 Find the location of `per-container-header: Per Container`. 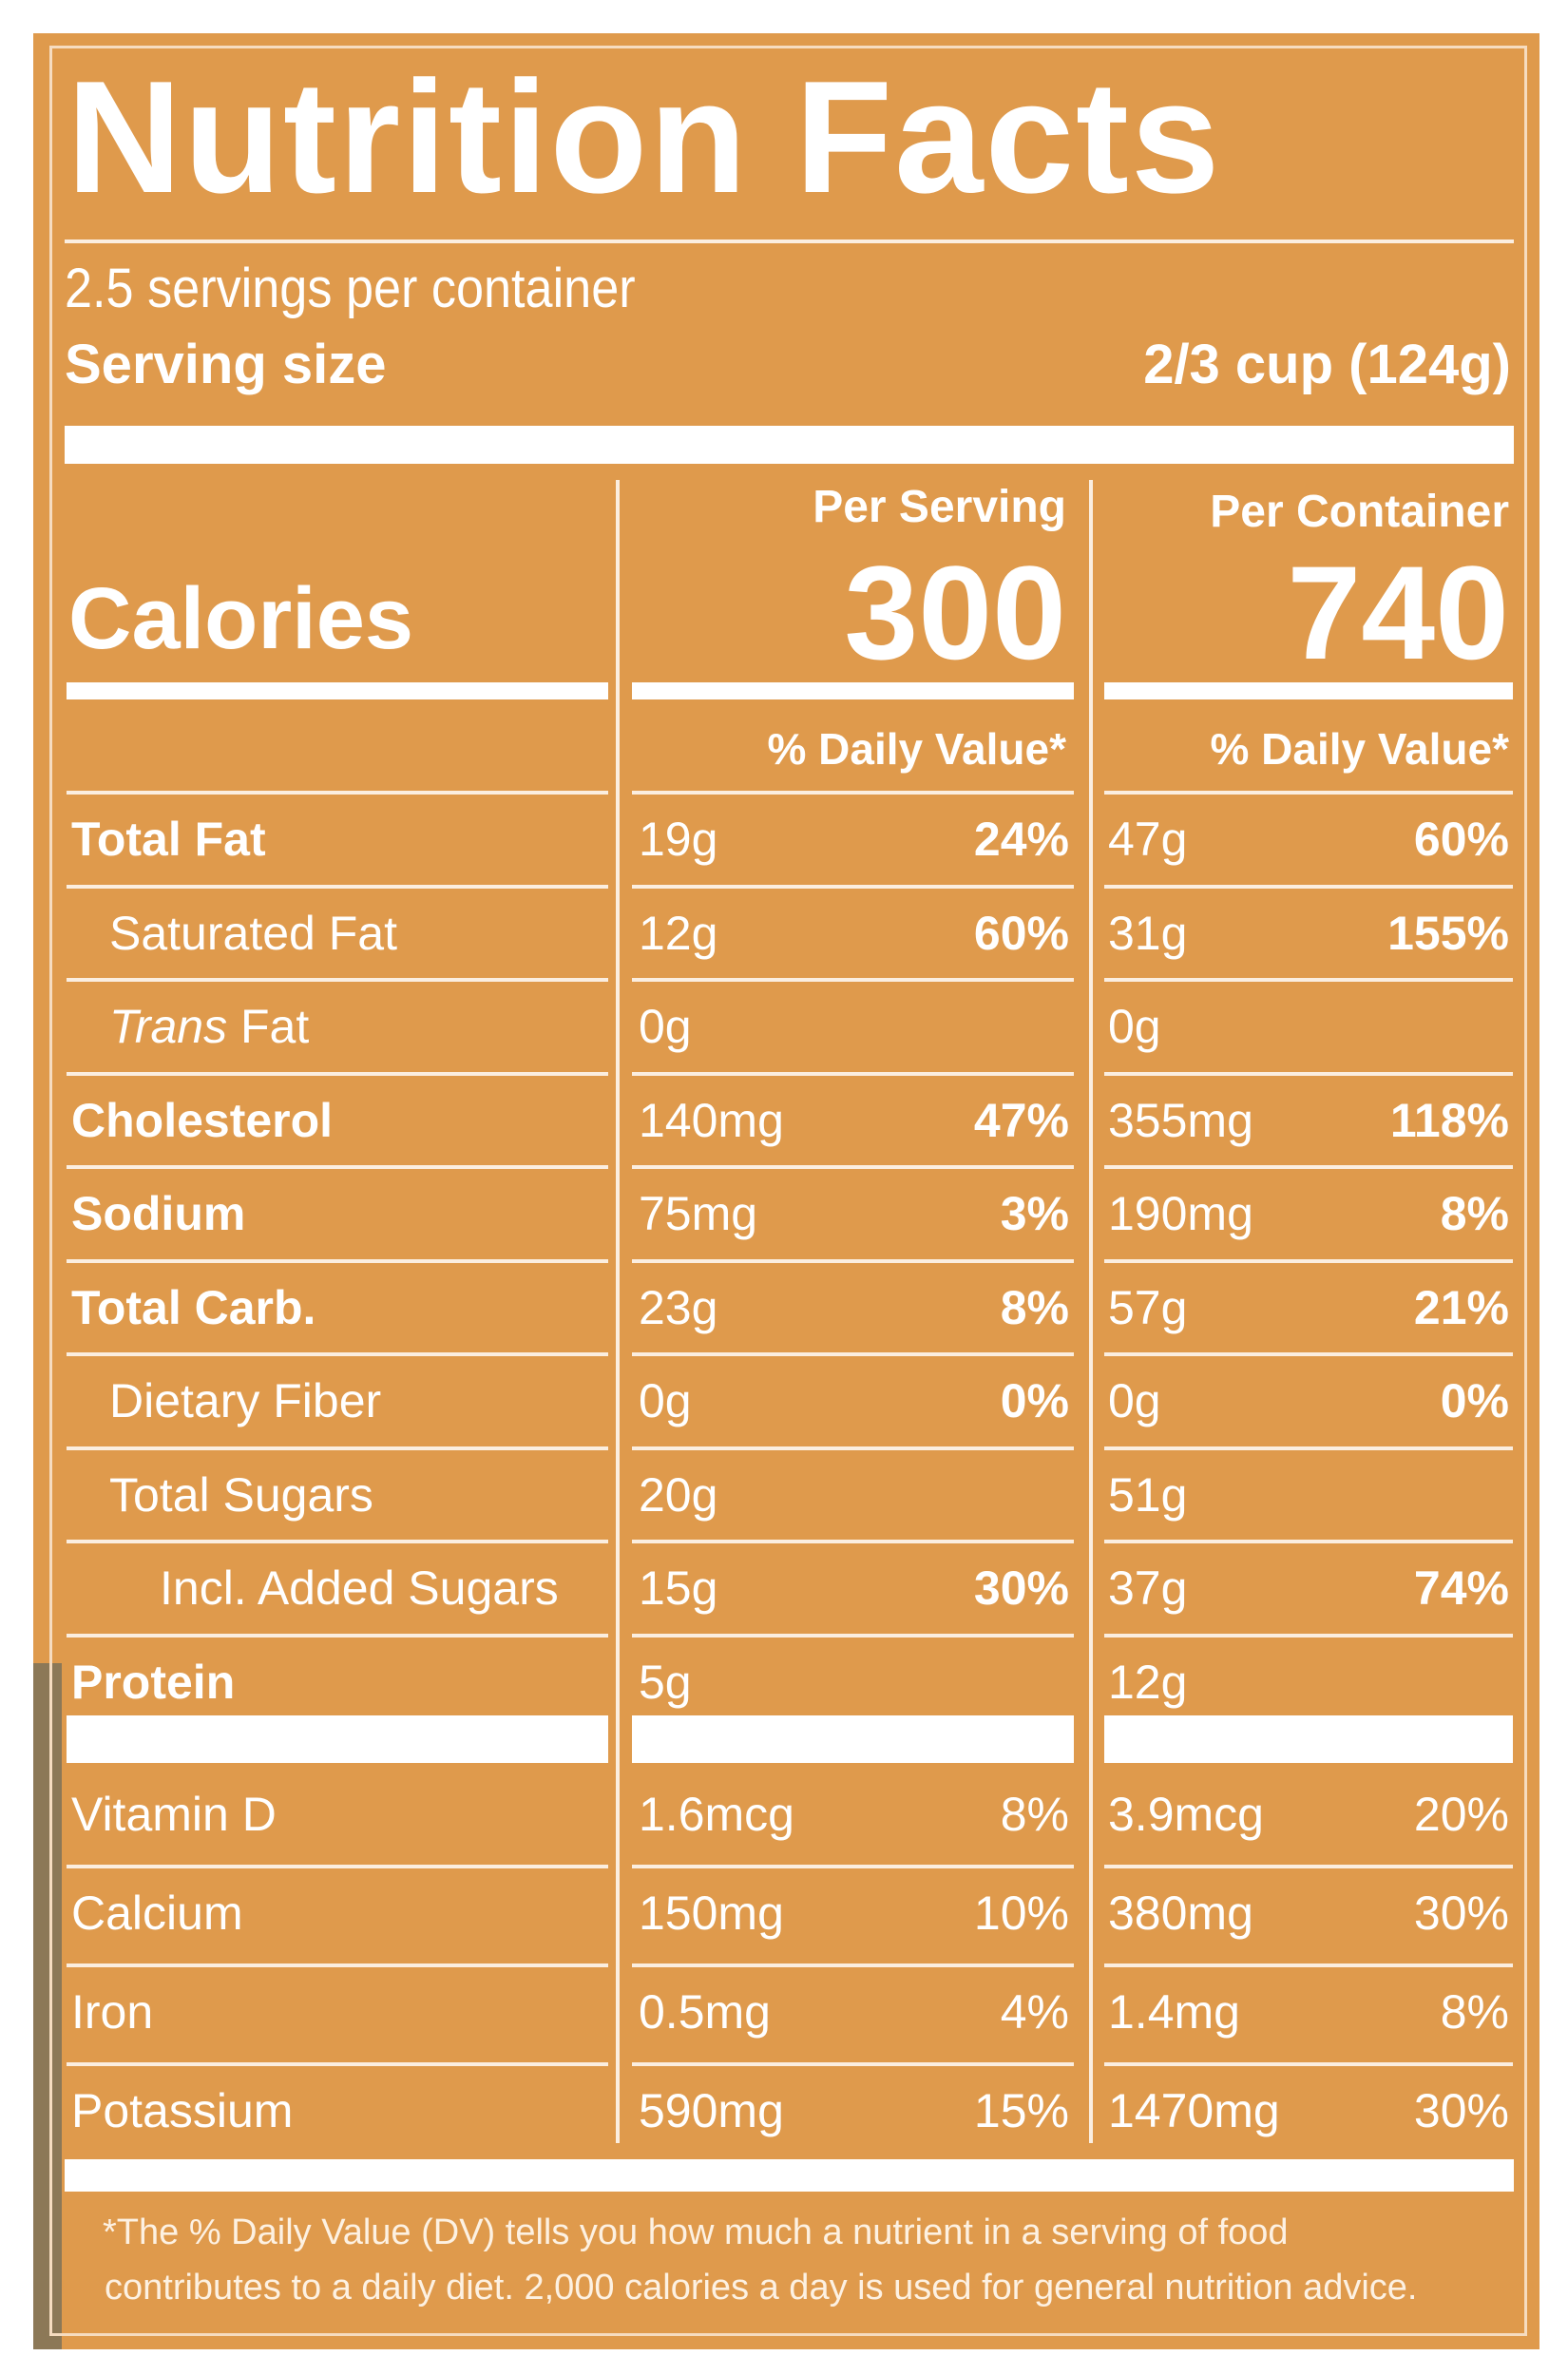

per-container-header: Per Container is located at coordinates (1359, 512).